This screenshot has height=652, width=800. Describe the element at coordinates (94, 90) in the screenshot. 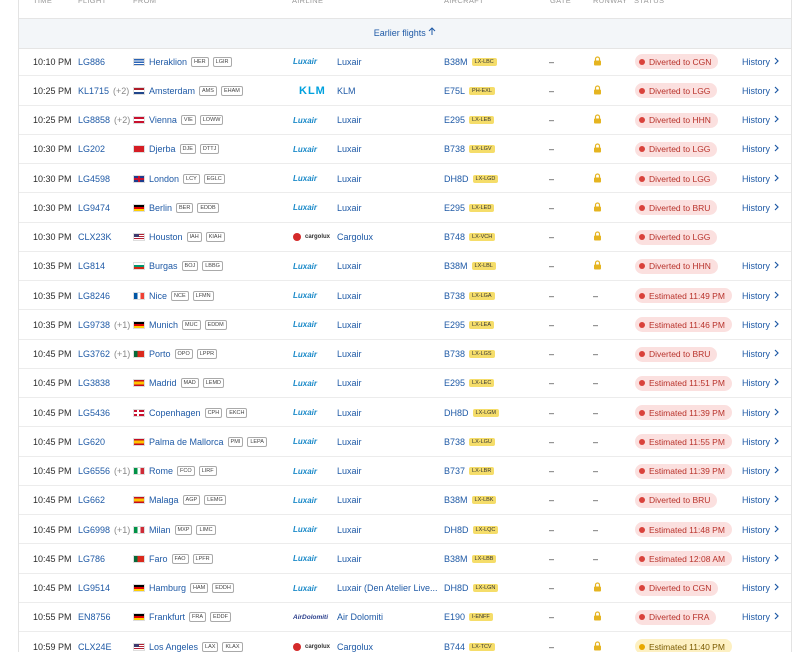

I see `flight-number: KL1715` at that location.